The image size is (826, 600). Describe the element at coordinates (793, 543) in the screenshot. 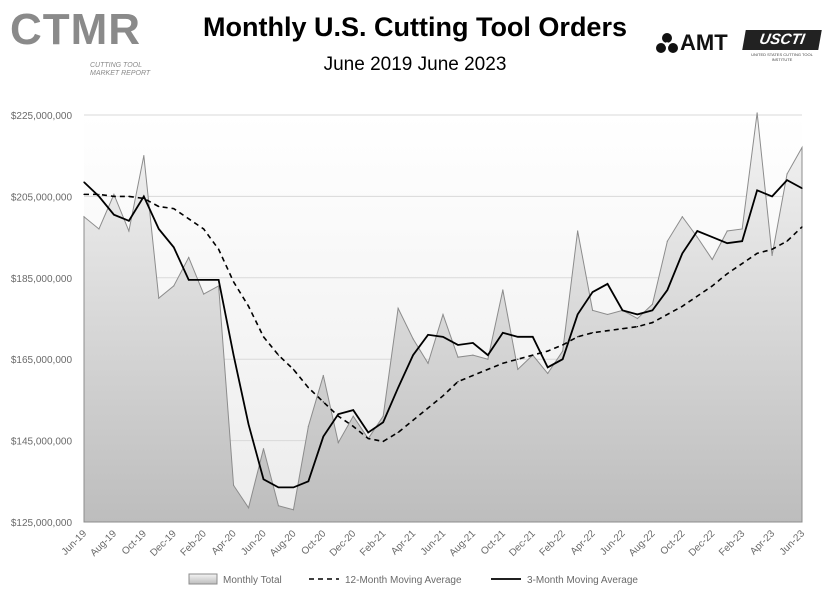

I see `x-tick-label: Jun-23` at that location.